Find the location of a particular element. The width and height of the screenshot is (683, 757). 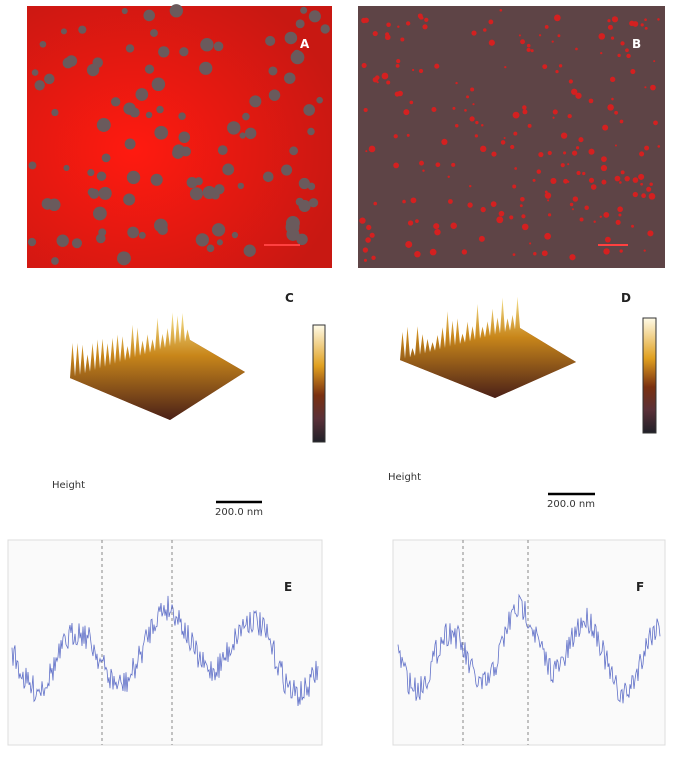

panel-label: E is located at coordinates (288, 587).